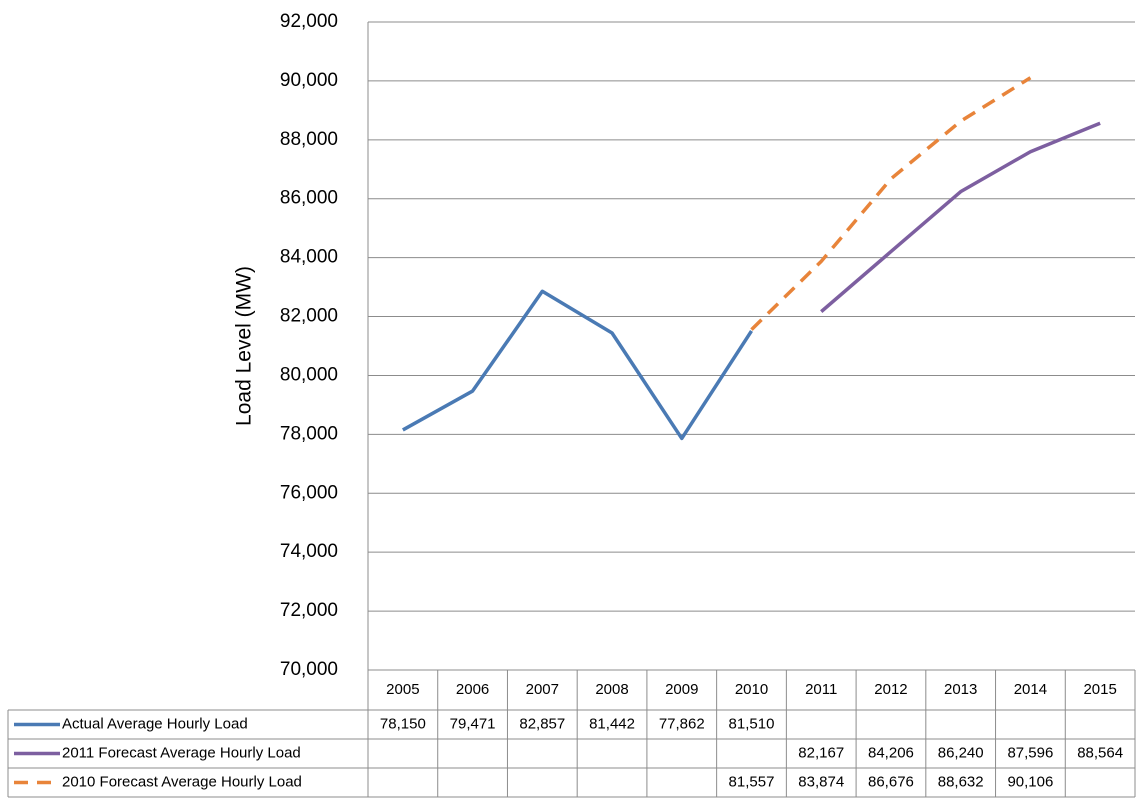 The width and height of the screenshot is (1136, 810). What do you see at coordinates (1099, 689) in the screenshot?
I see `x-tick-label: 2015` at bounding box center [1099, 689].